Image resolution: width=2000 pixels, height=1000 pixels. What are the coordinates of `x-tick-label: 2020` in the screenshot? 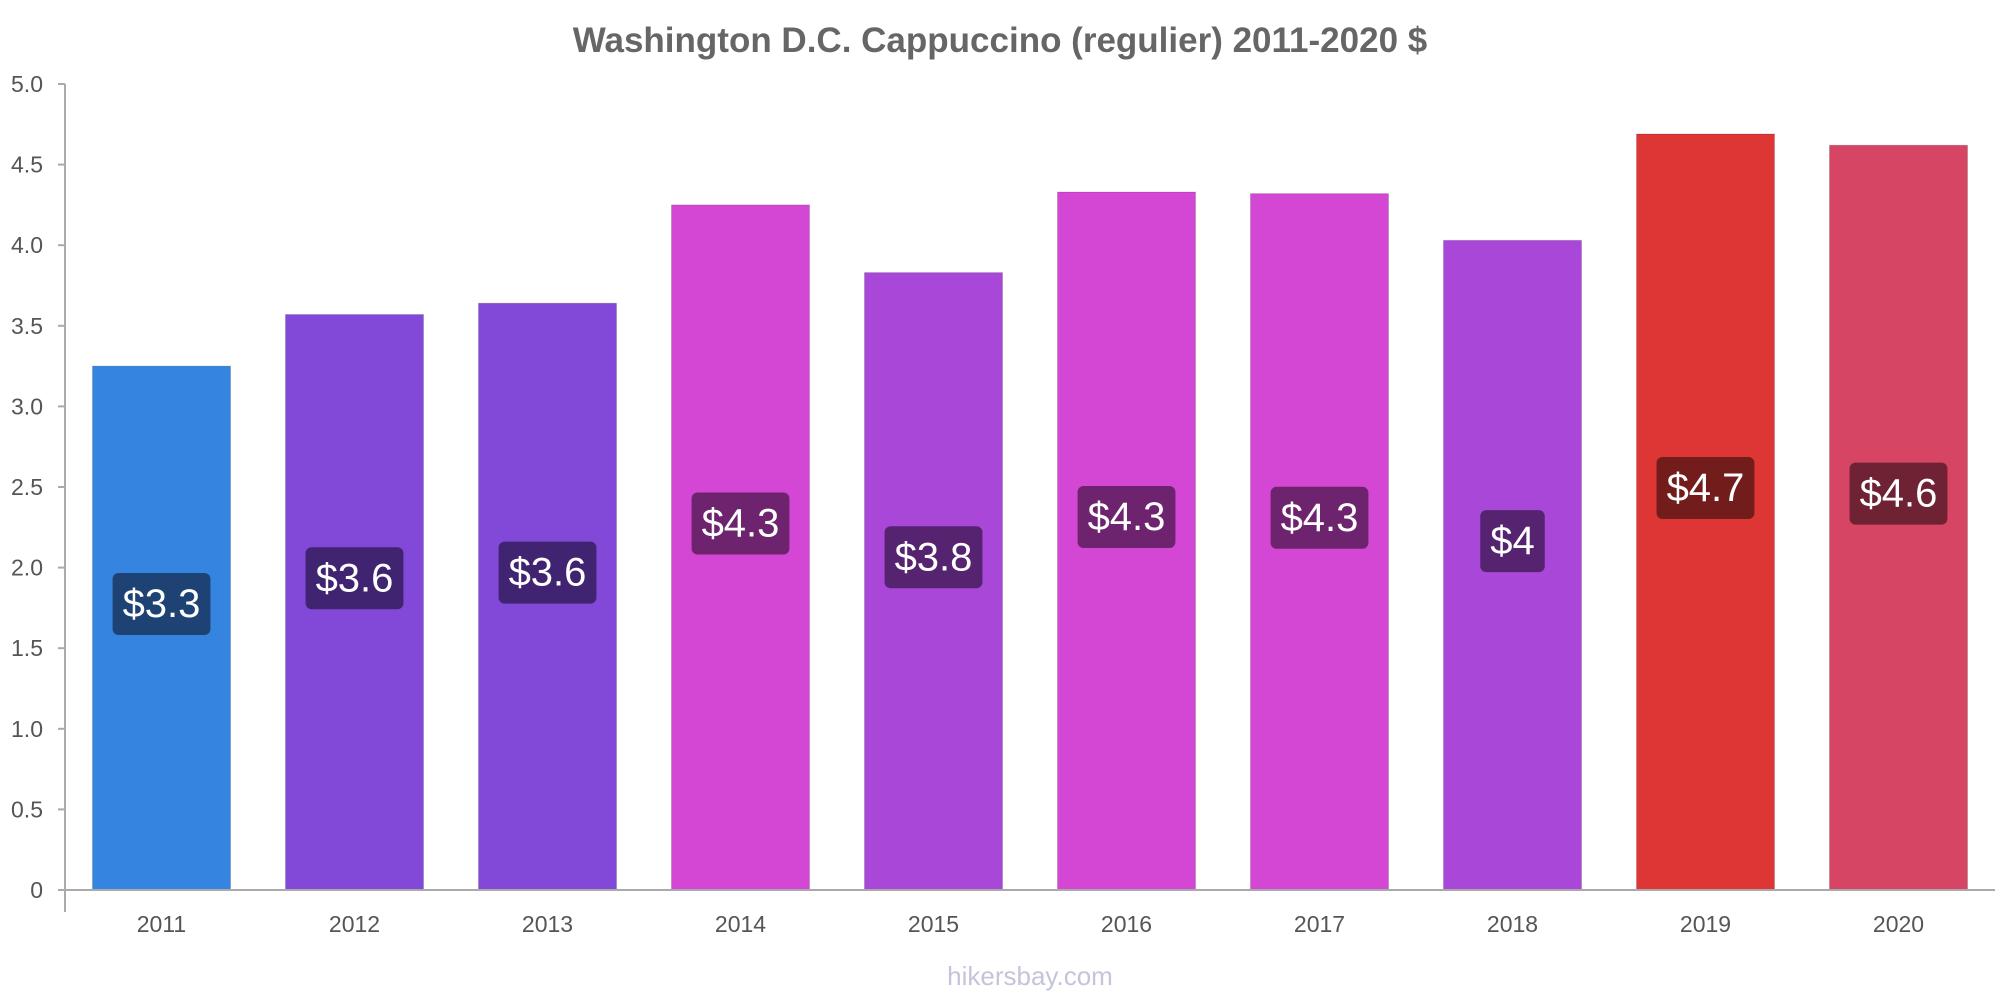 It's located at (1898, 924).